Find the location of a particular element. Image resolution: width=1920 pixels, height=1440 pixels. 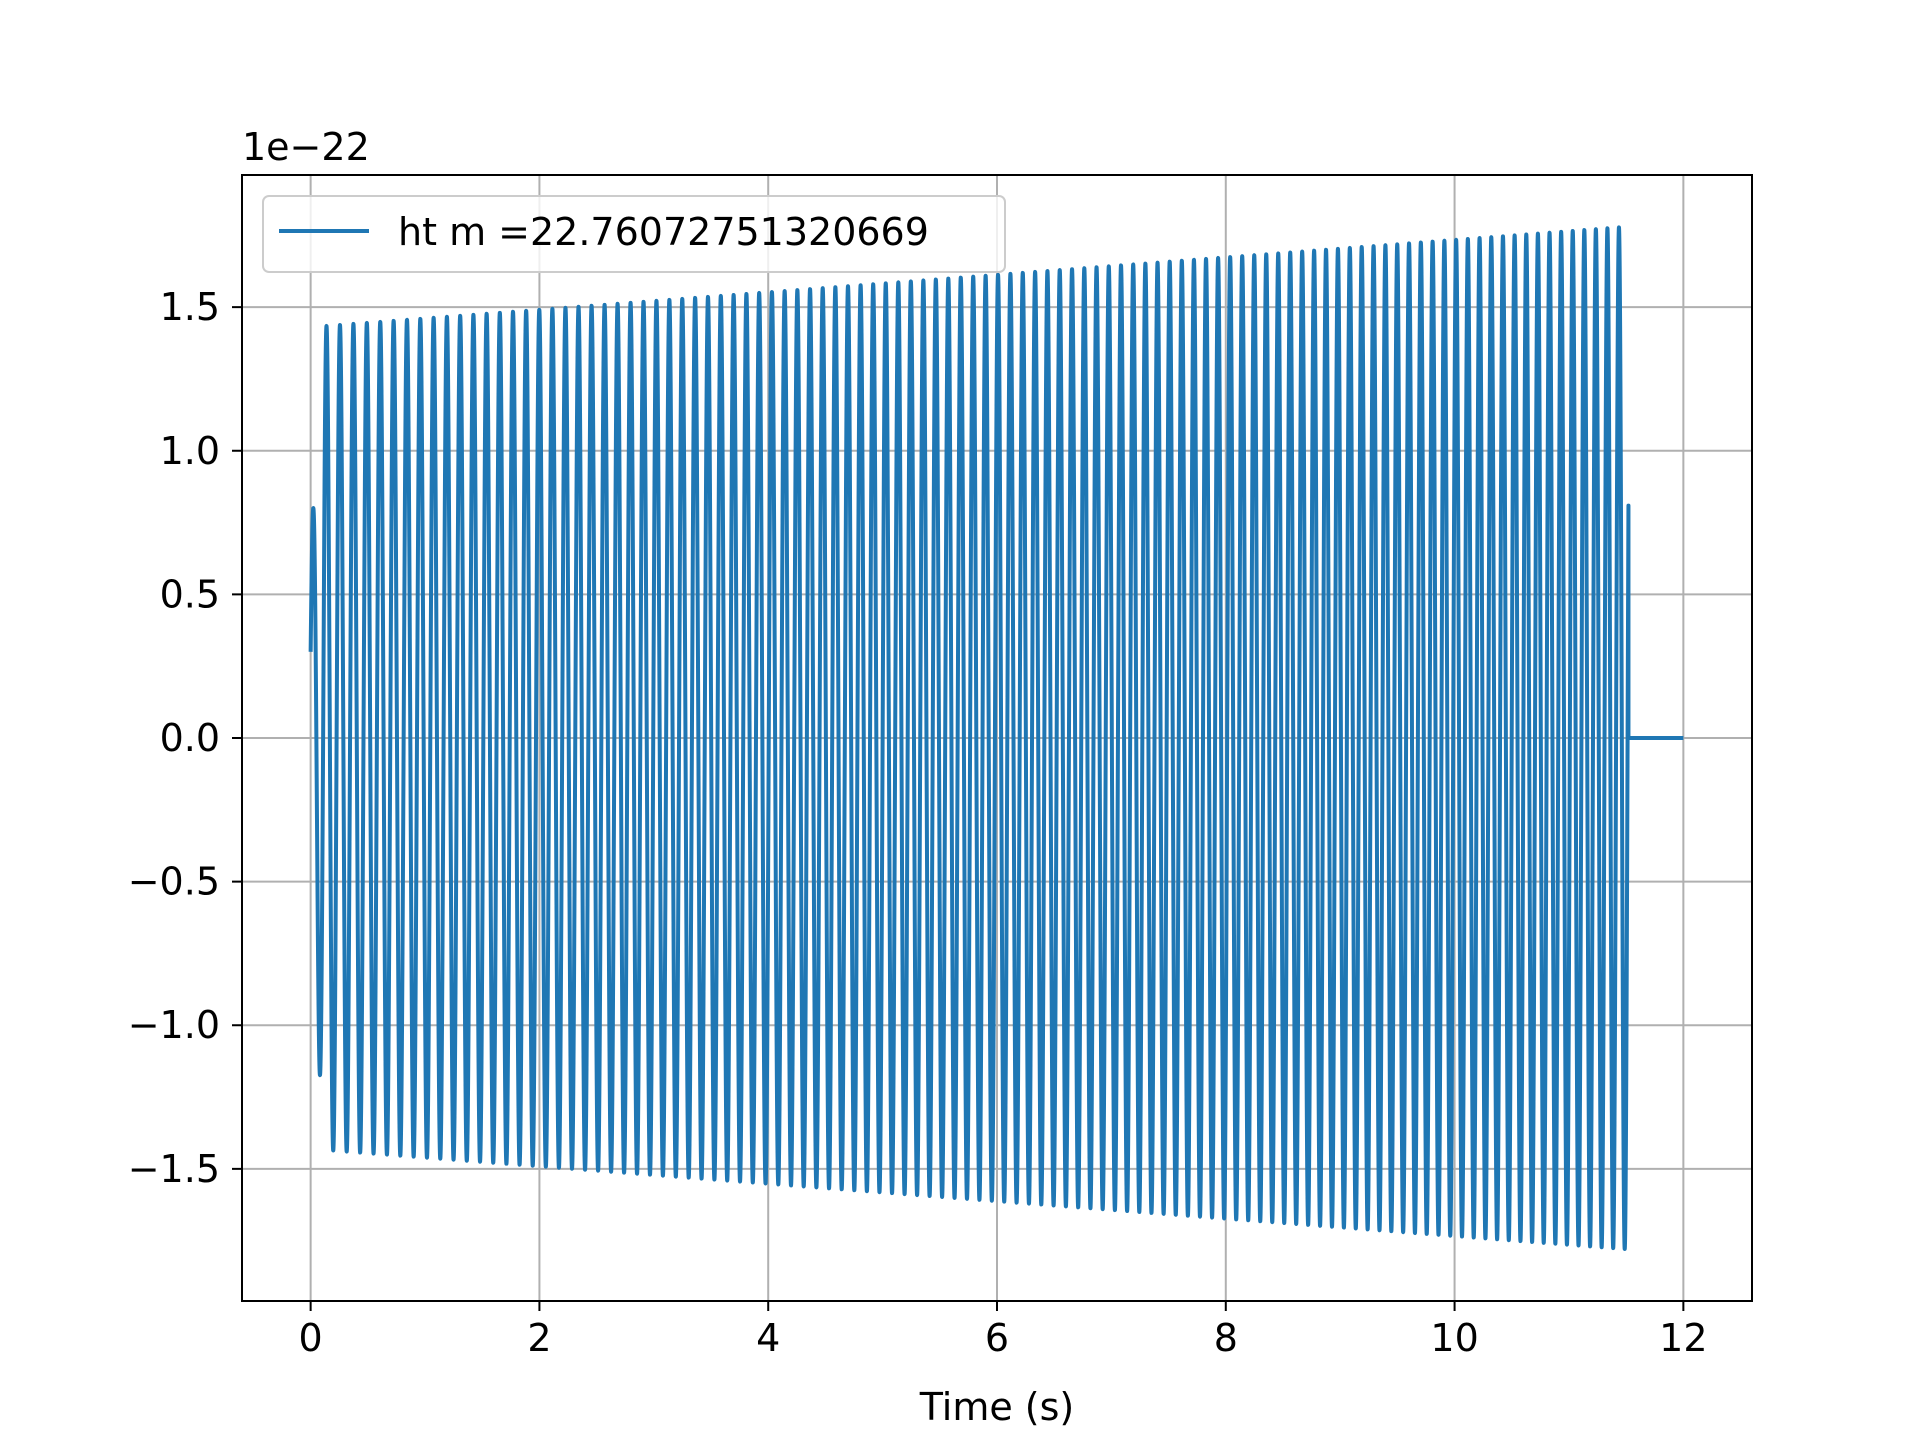

y-tick-label: −1.5 is located at coordinates (174, 1169).